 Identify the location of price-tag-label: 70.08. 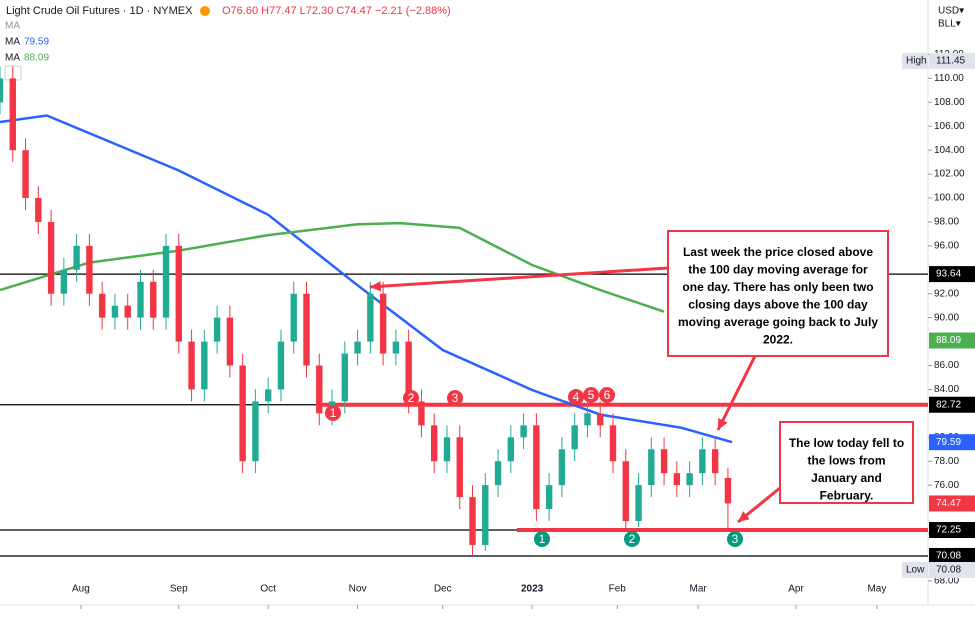
(948, 556).